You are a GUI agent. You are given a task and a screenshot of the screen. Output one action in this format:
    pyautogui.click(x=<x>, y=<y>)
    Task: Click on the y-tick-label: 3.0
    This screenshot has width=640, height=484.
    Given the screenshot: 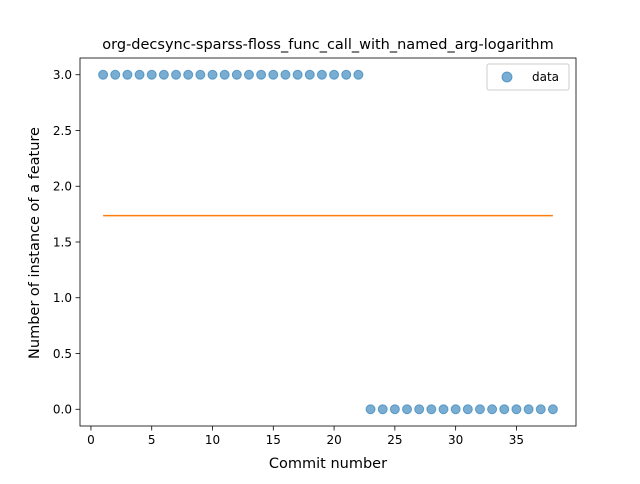 What is the action you would take?
    pyautogui.click(x=62, y=75)
    